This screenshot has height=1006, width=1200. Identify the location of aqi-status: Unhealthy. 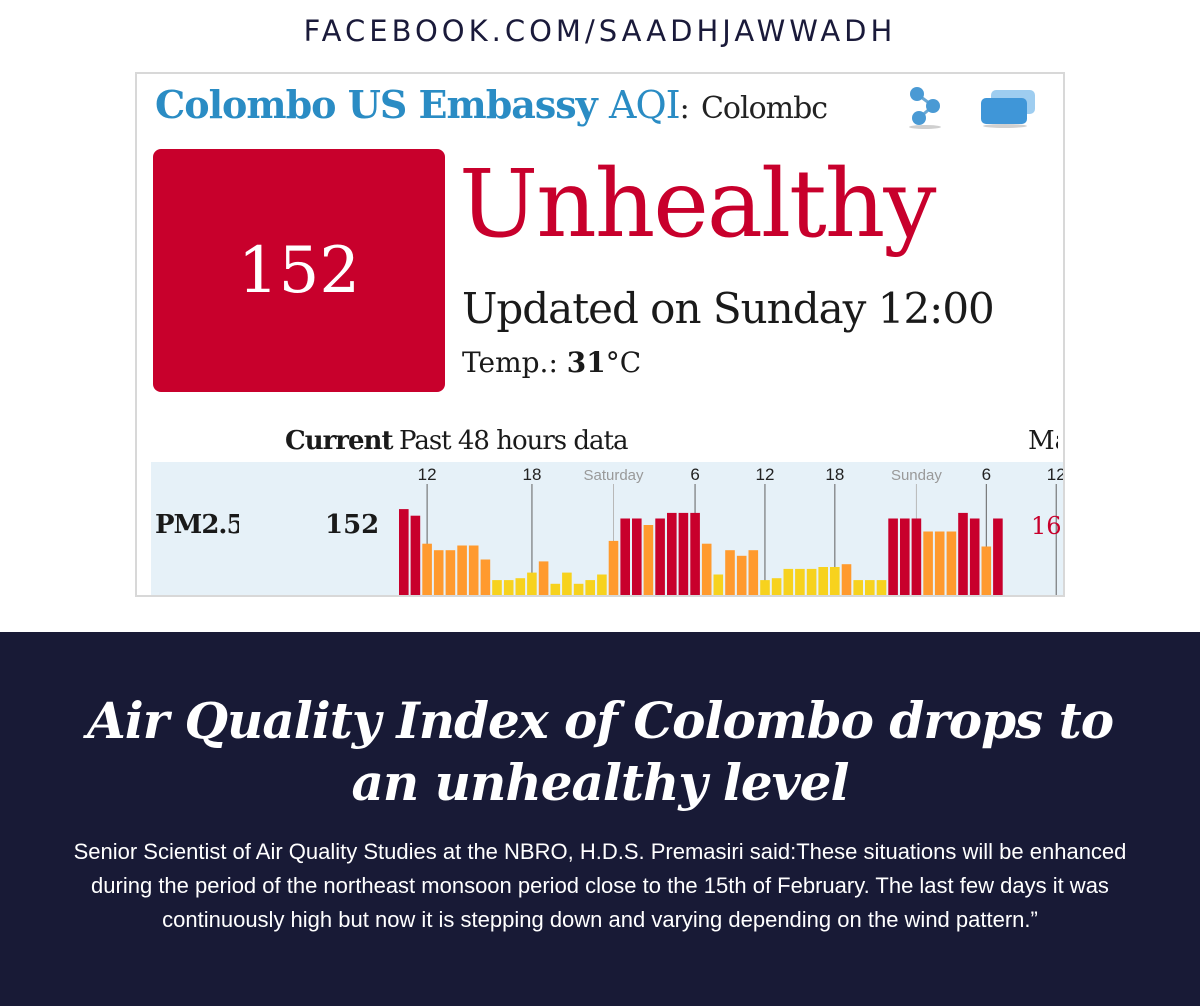
(697, 204).